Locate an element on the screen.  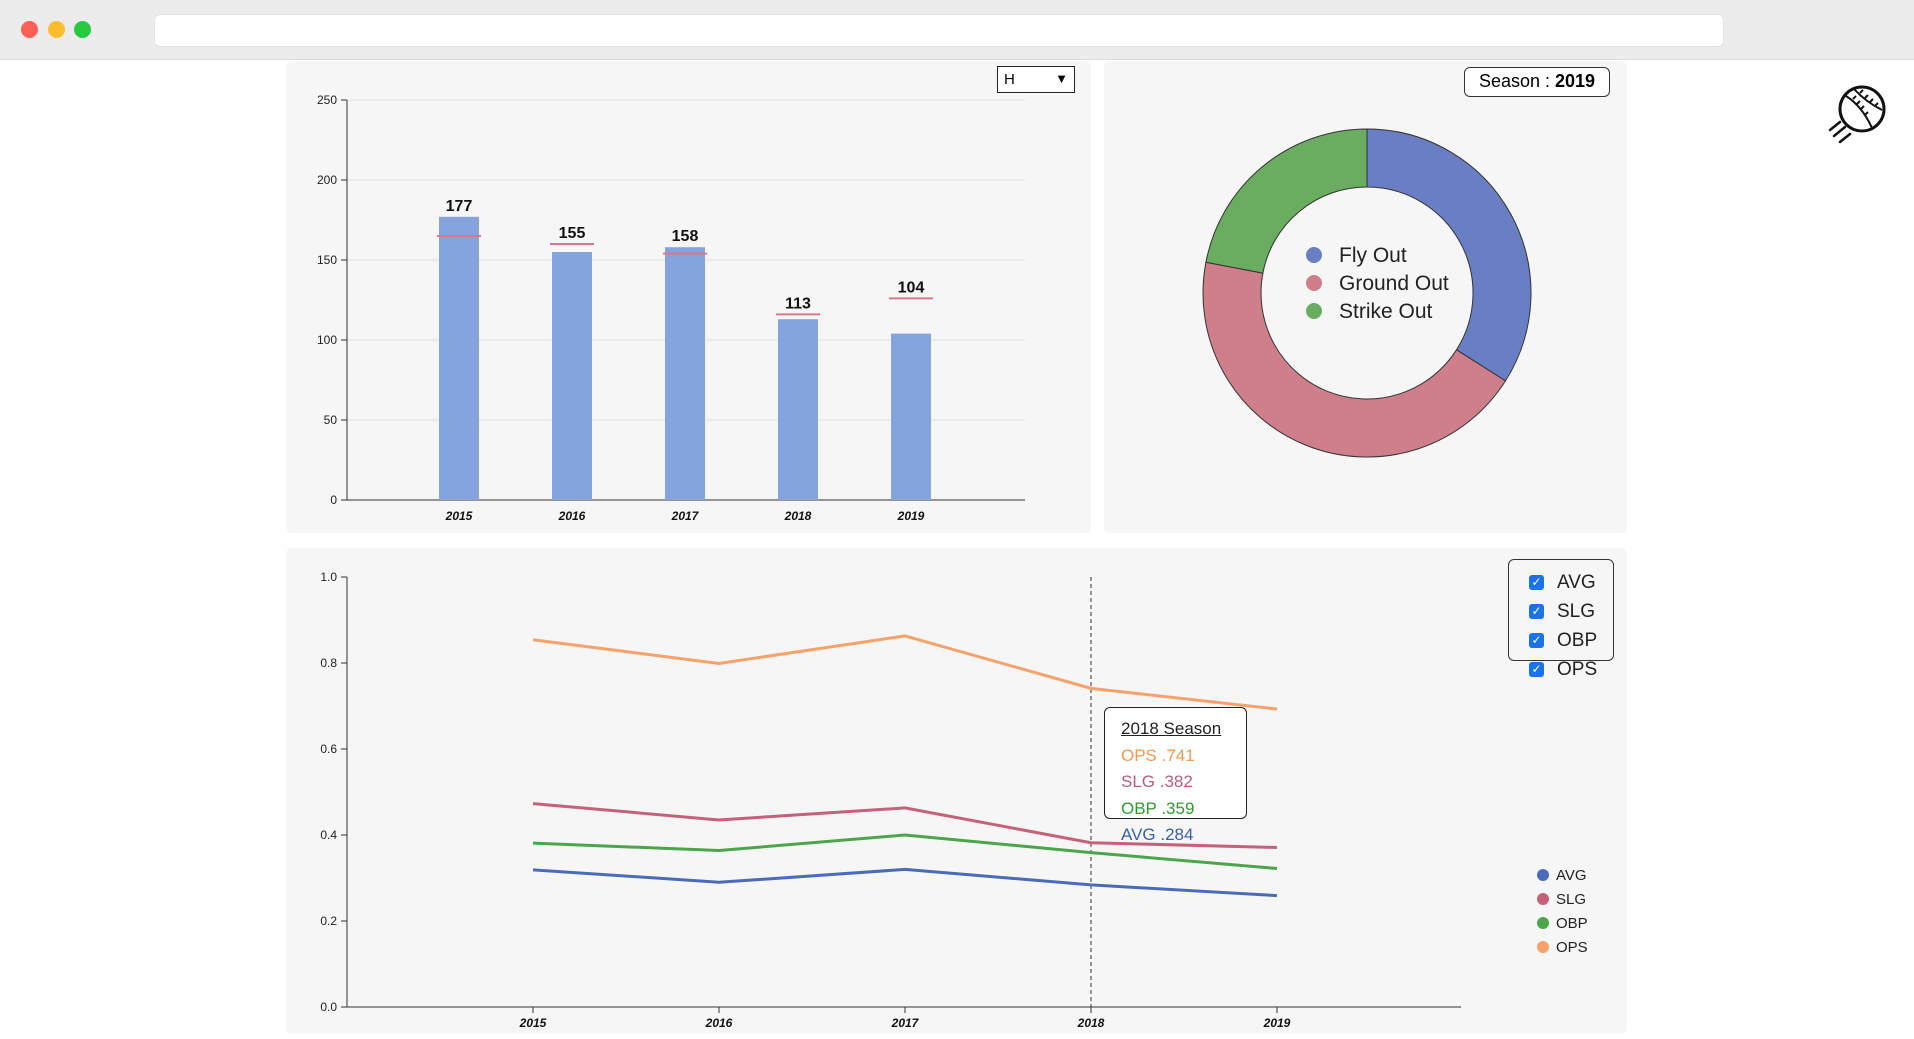
bar-2018 is located at coordinates (798, 409).